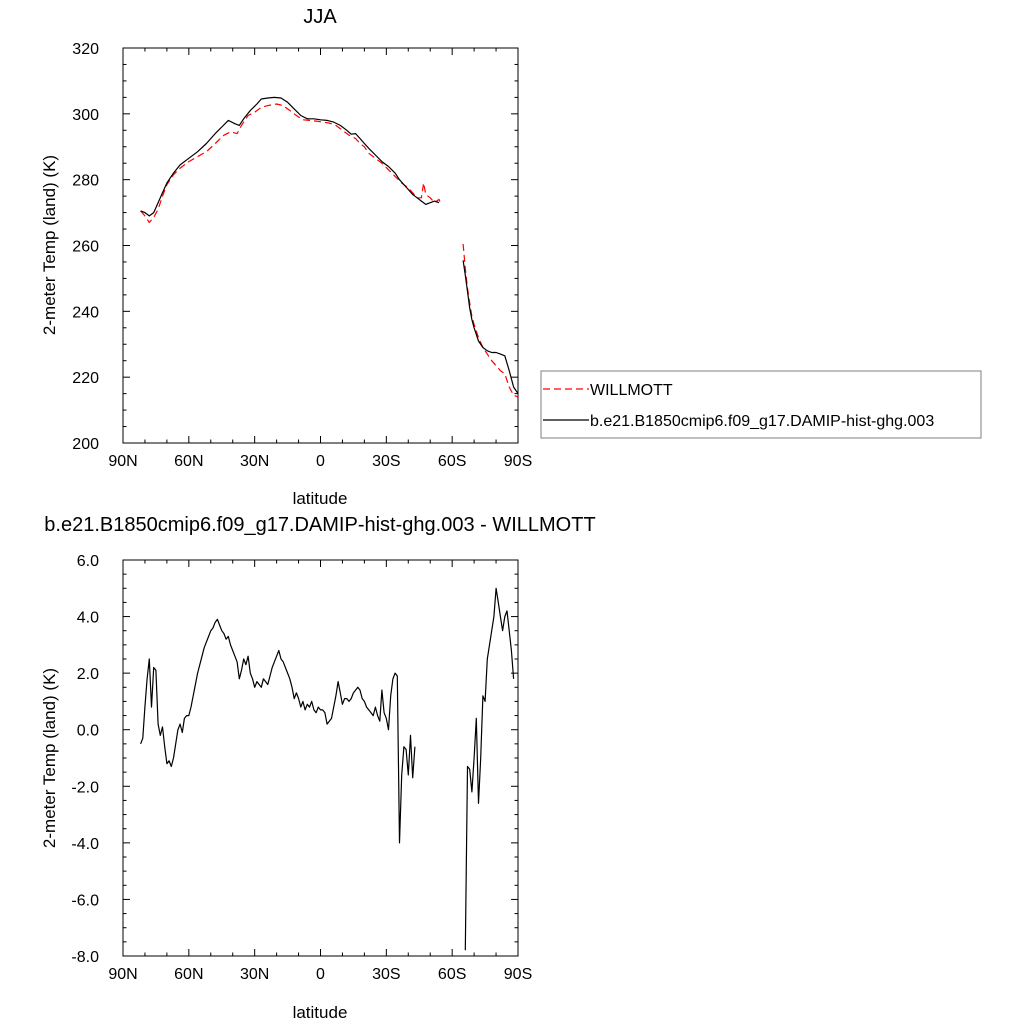  What do you see at coordinates (518, 974) in the screenshot?
I see `bottom-x-tick-label: 90S` at bounding box center [518, 974].